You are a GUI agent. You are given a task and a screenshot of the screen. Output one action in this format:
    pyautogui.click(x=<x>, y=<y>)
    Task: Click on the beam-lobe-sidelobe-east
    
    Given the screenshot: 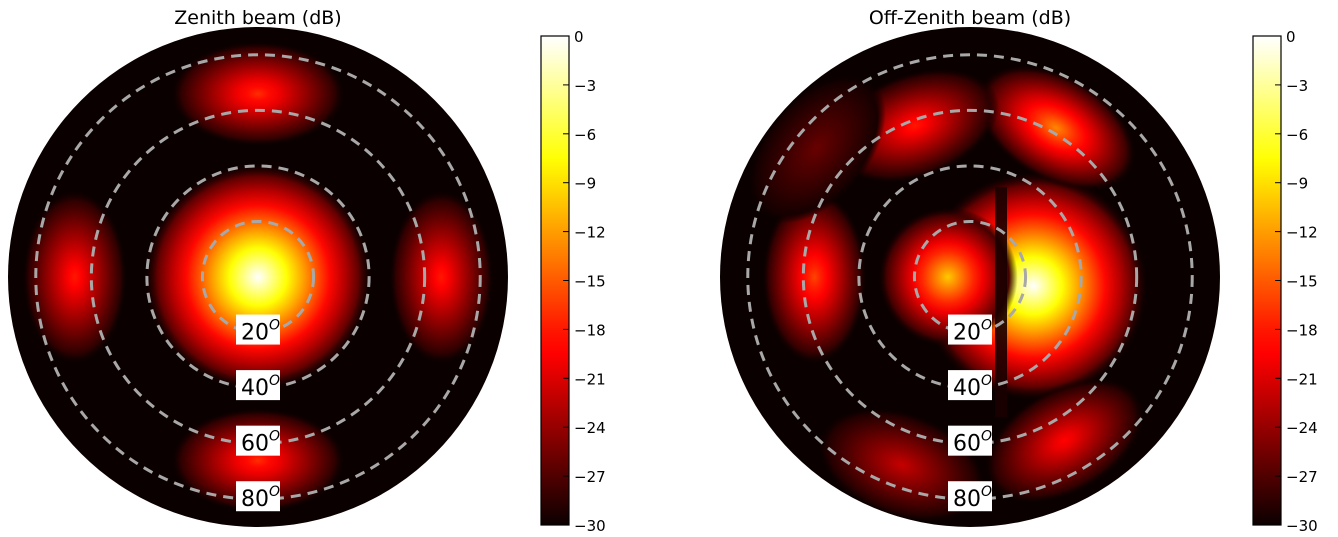 What is the action you would take?
    pyautogui.click(x=441, y=277)
    